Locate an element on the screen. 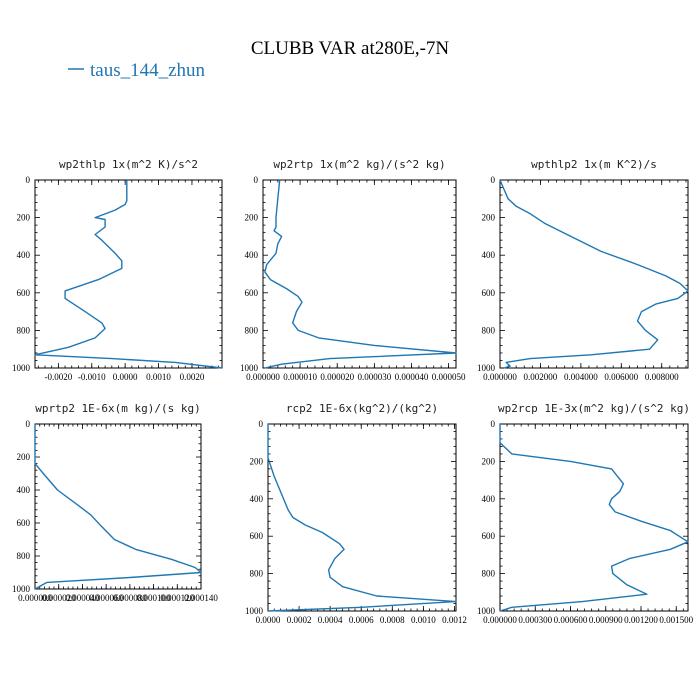  x-tick-label: 0.000140 is located at coordinates (201, 598).